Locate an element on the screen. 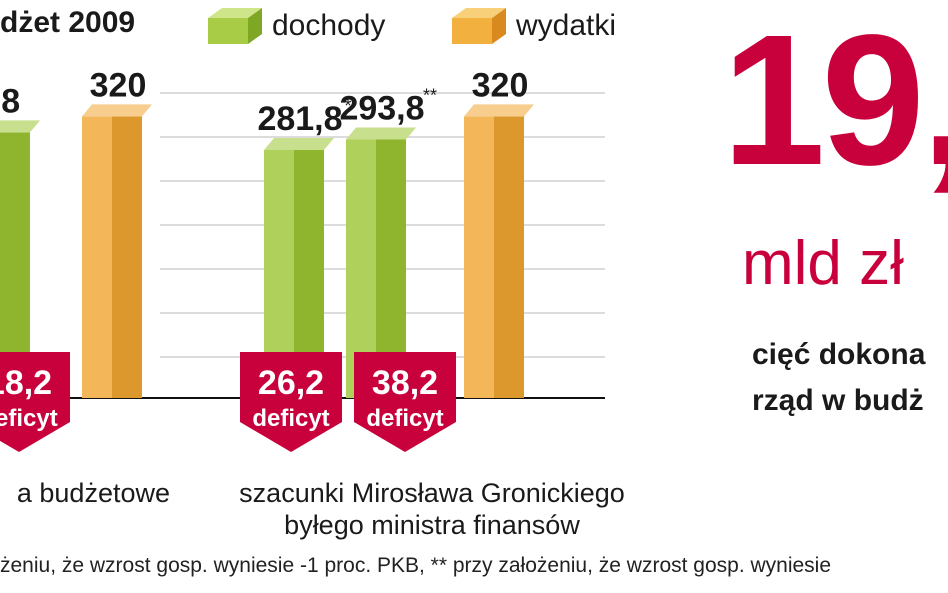  bar-value-label: 293,8 is located at coordinates (381, 108).